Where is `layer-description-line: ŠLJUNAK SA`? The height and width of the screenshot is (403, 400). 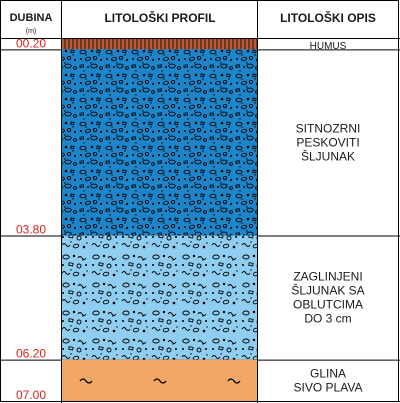
layer-description-line: ŠLJUNAK SA is located at coordinates (327, 290).